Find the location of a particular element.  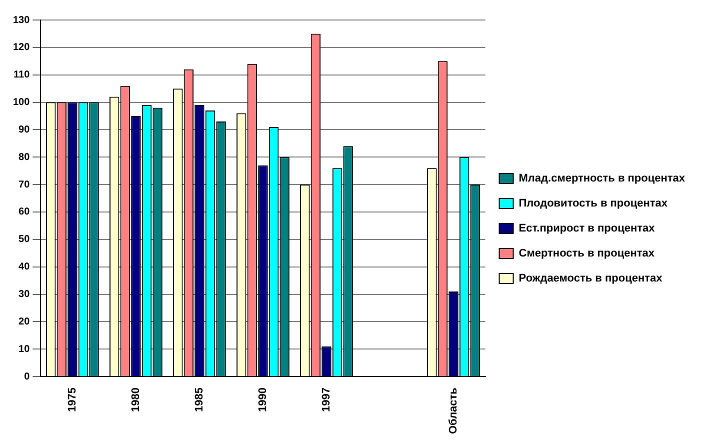

x-tick-label: 1997 is located at coordinates (326, 400).